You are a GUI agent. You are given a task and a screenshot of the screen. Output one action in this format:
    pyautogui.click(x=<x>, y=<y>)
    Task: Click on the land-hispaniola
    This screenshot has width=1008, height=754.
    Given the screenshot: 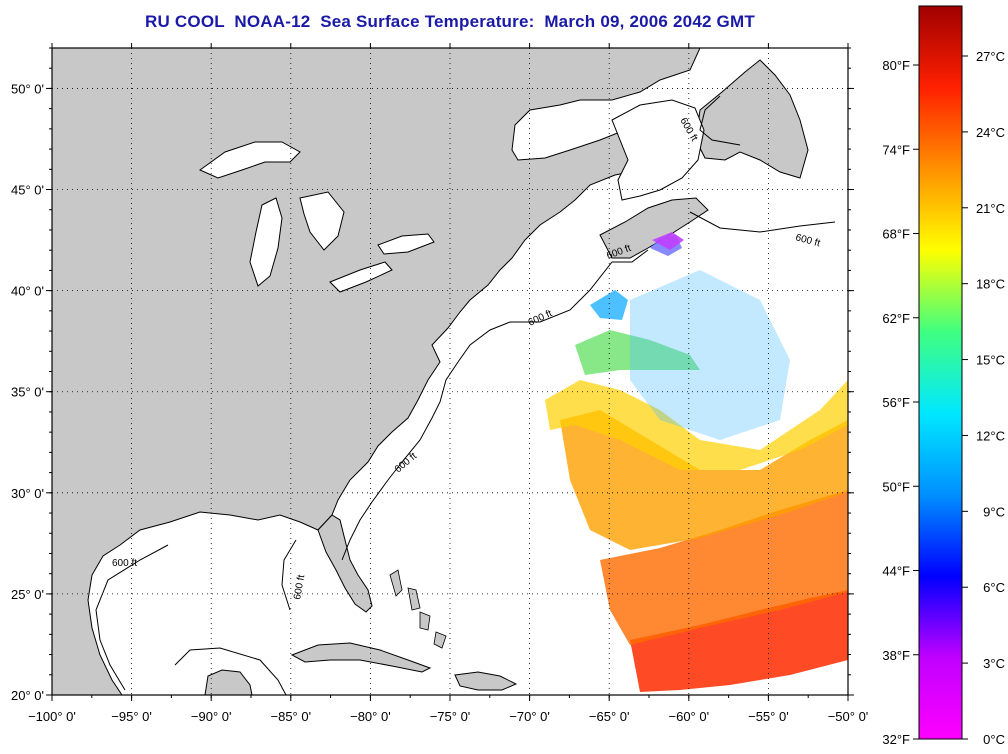 What is the action you would take?
    pyautogui.click(x=486, y=681)
    